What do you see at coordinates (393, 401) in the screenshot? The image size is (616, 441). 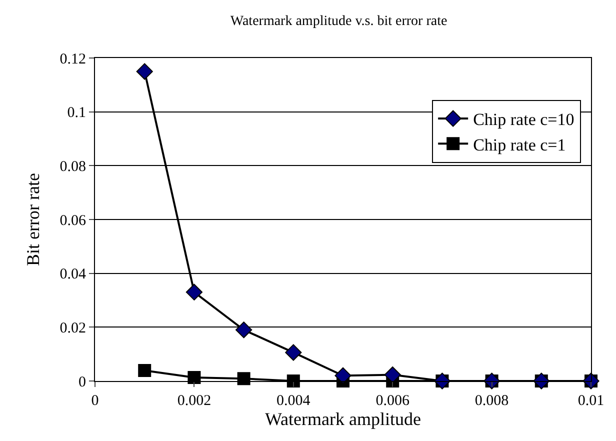 I see `x-tick-label: 0.006` at bounding box center [393, 401].